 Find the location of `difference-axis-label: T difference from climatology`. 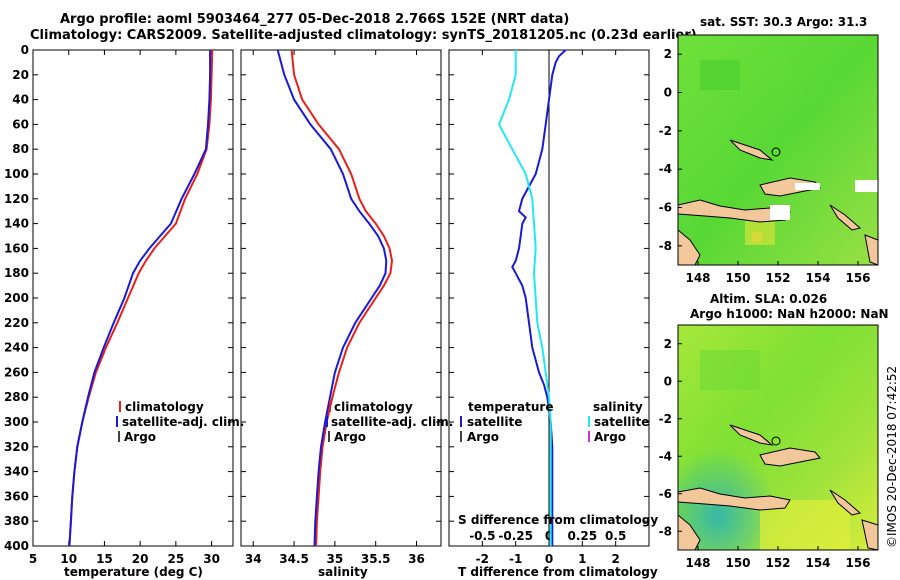

difference-axis-label: T difference from climatology is located at coordinates (558, 572).